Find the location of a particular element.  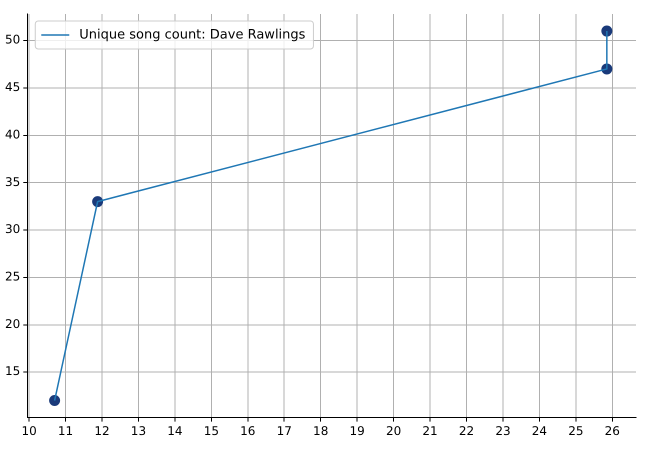

x-tick-label: 14 is located at coordinates (175, 431).